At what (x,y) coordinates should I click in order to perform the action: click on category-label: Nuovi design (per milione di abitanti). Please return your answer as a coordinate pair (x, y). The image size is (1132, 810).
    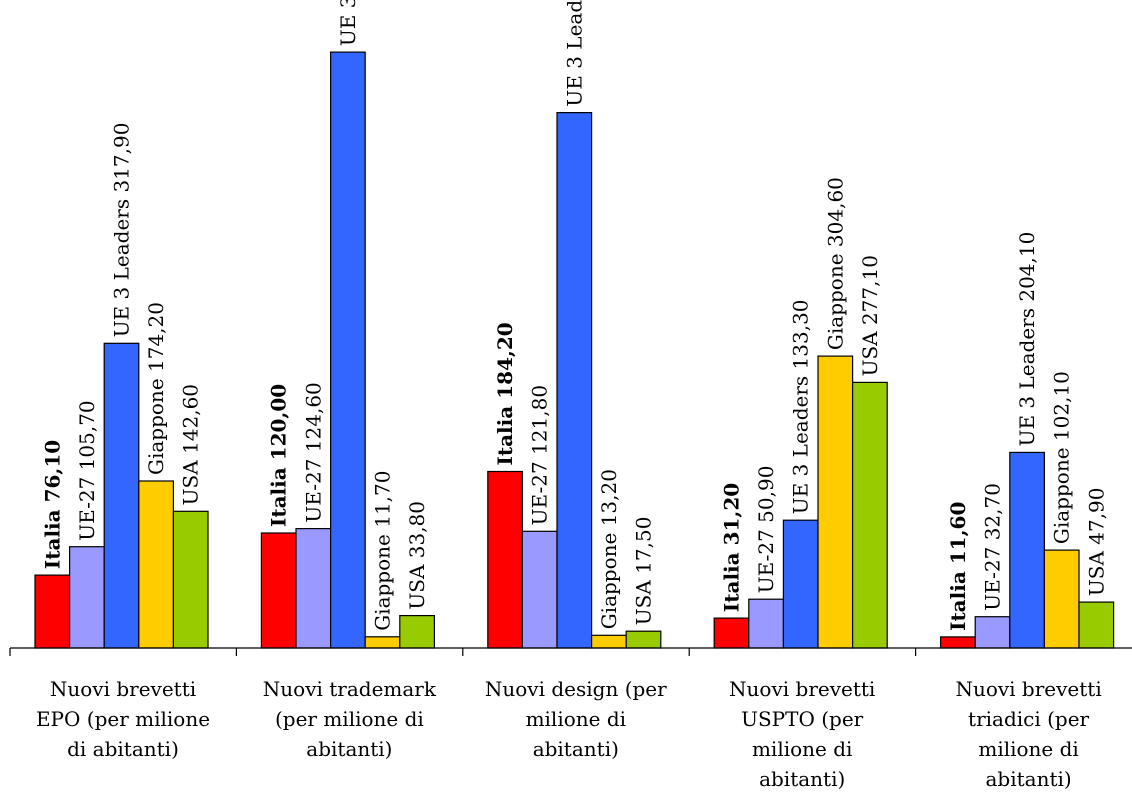
    Looking at the image, I should click on (576, 719).